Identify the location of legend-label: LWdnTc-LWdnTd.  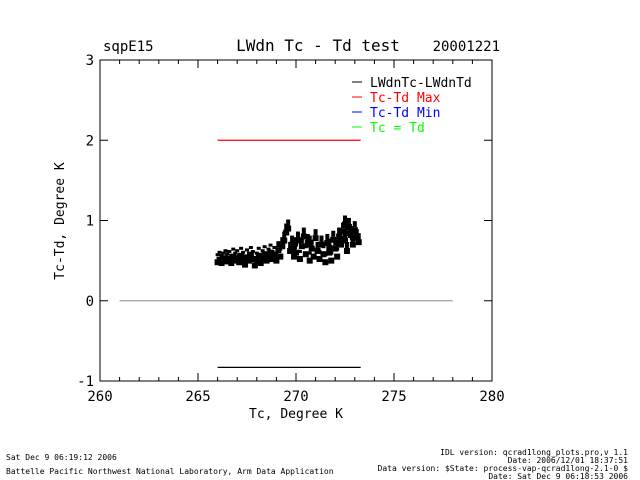
(421, 83).